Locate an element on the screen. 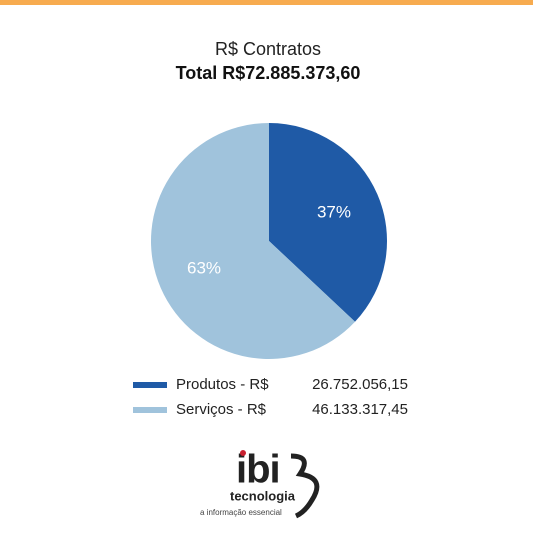 The image size is (533, 553). value-label: 63% is located at coordinates (204, 268).